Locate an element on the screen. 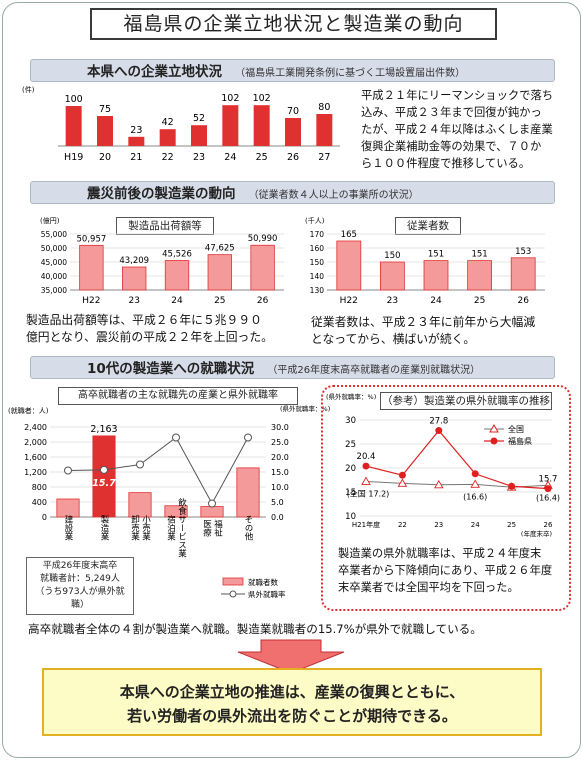 This screenshot has height=760, width=583. data-label: (16.4) is located at coordinates (548, 497).